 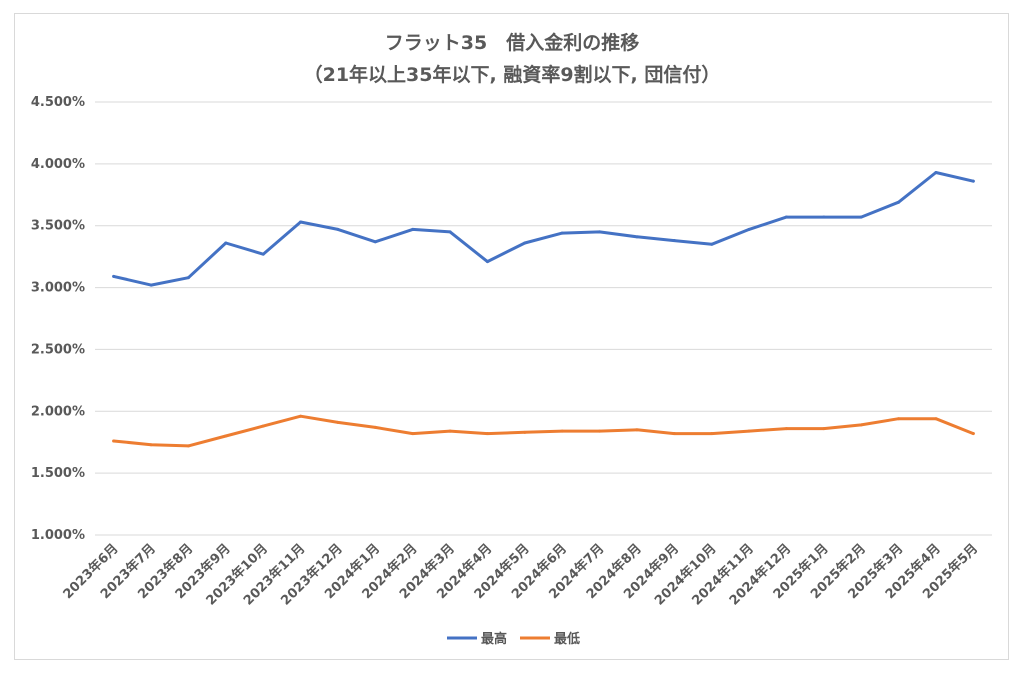 What do you see at coordinates (58, 349) in the screenshot?
I see `y-tick-label: 2.500%` at bounding box center [58, 349].